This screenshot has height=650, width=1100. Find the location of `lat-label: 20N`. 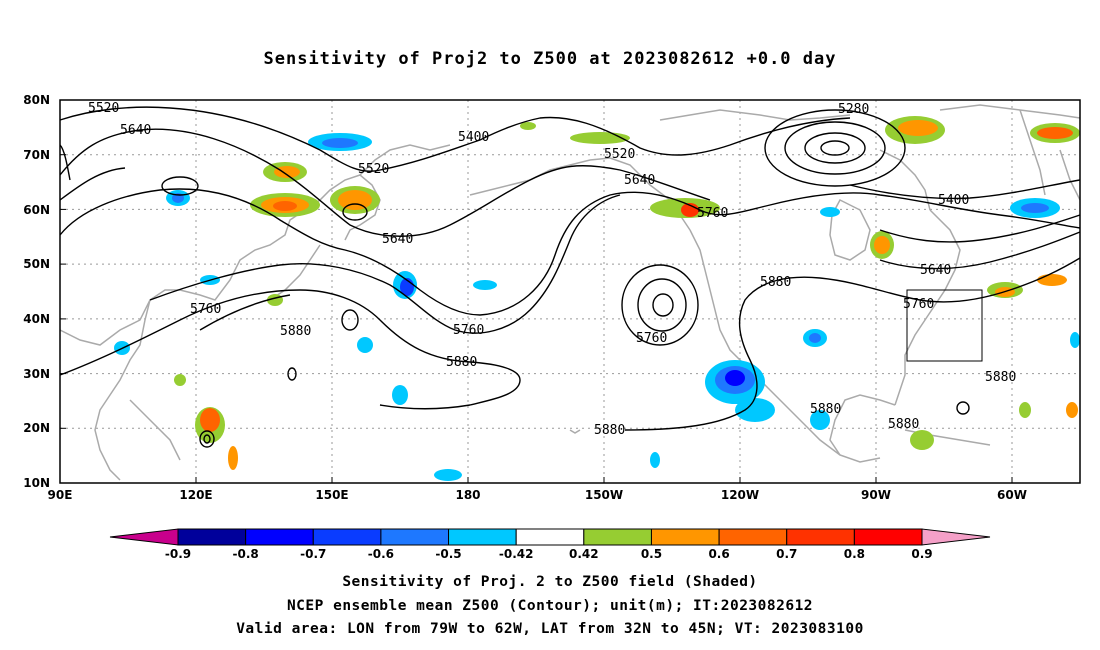

lat-label: 20N is located at coordinates (36, 428).